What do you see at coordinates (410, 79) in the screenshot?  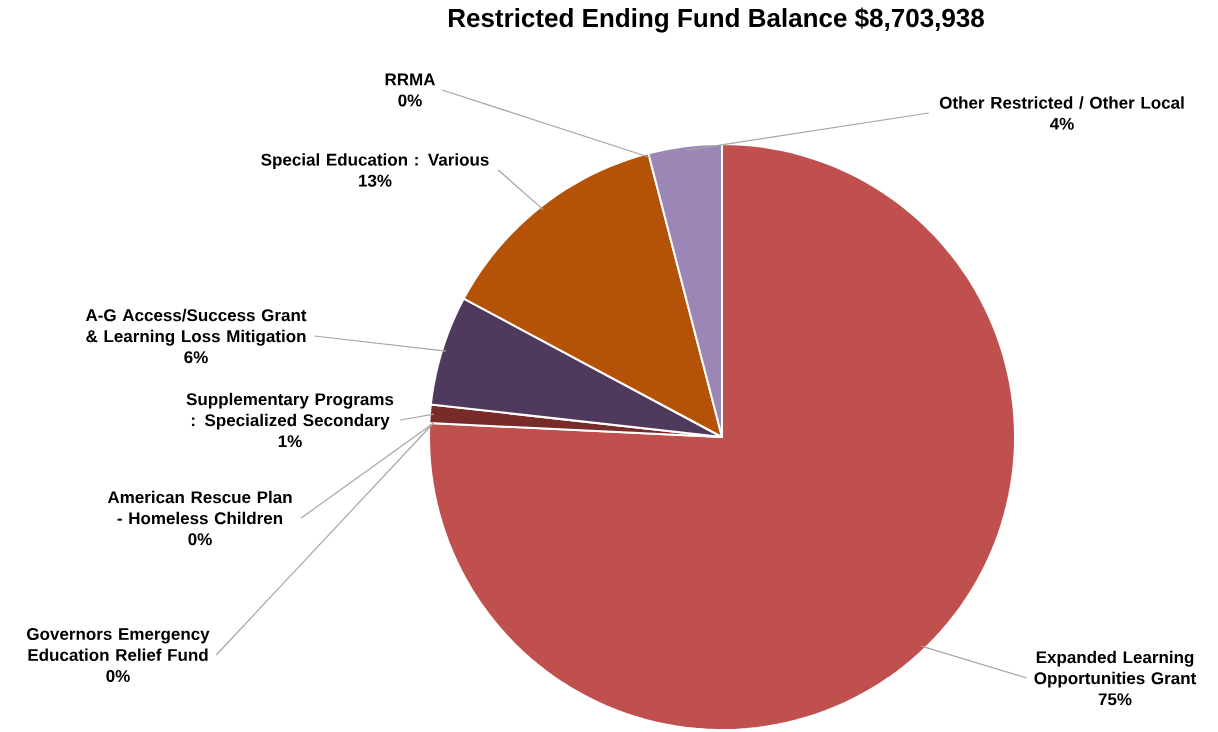 I see `category-label: RRMA` at bounding box center [410, 79].